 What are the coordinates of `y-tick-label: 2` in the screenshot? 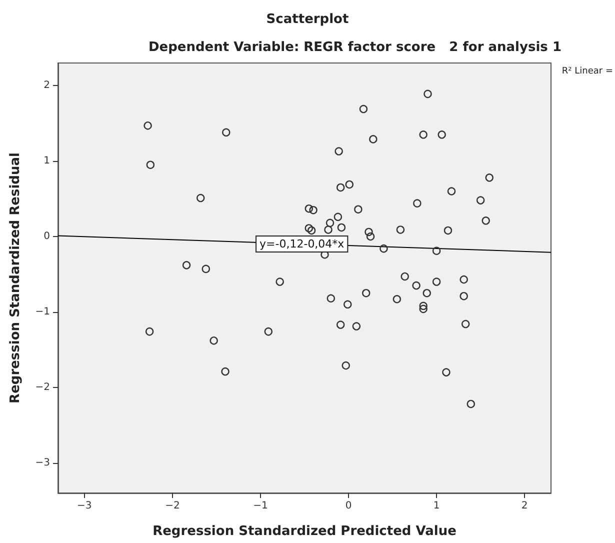 It's located at (47, 86).